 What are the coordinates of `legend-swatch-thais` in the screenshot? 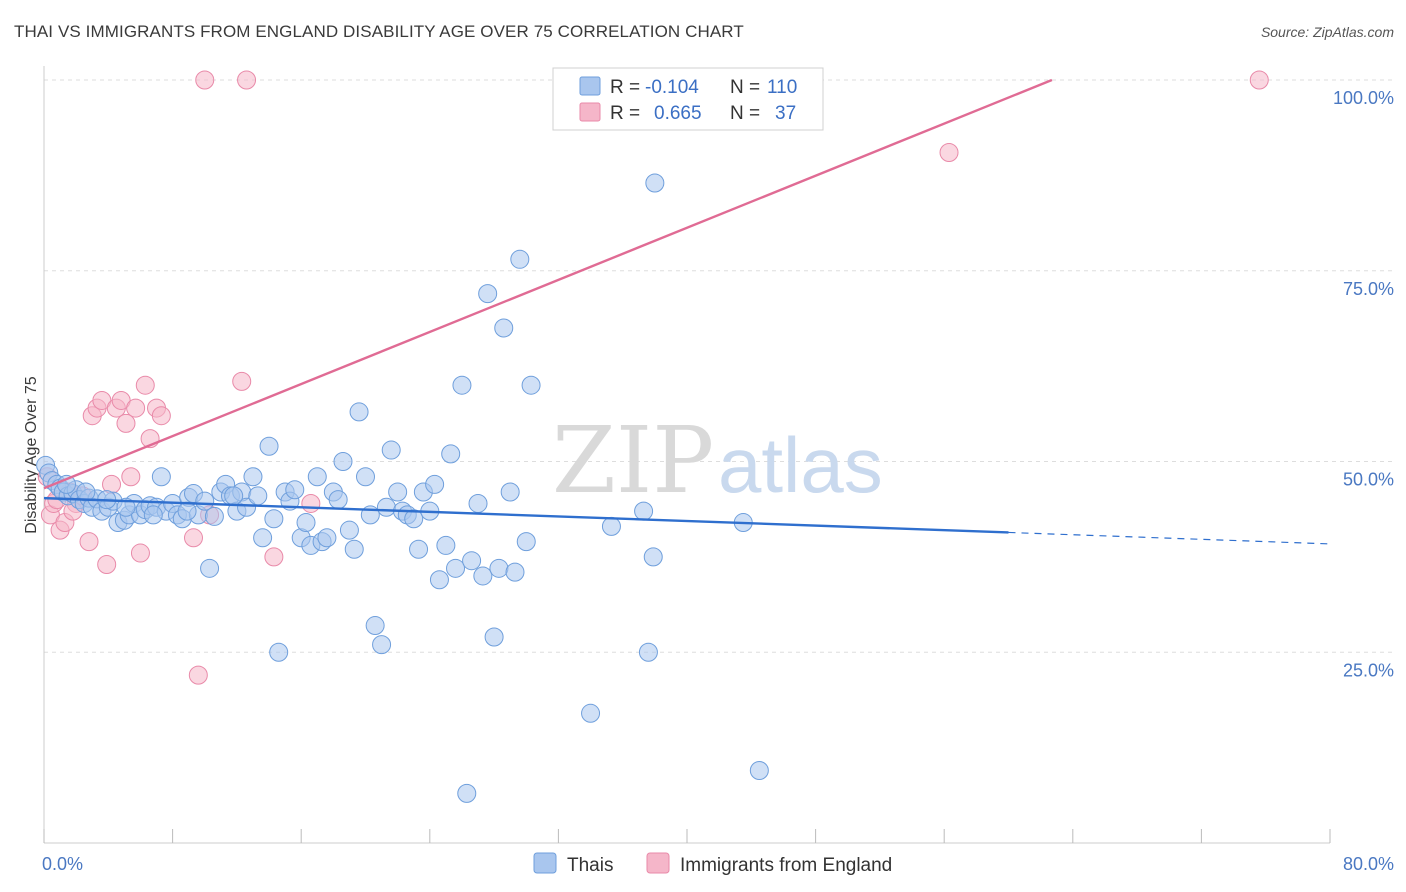 It's located at (590, 86).